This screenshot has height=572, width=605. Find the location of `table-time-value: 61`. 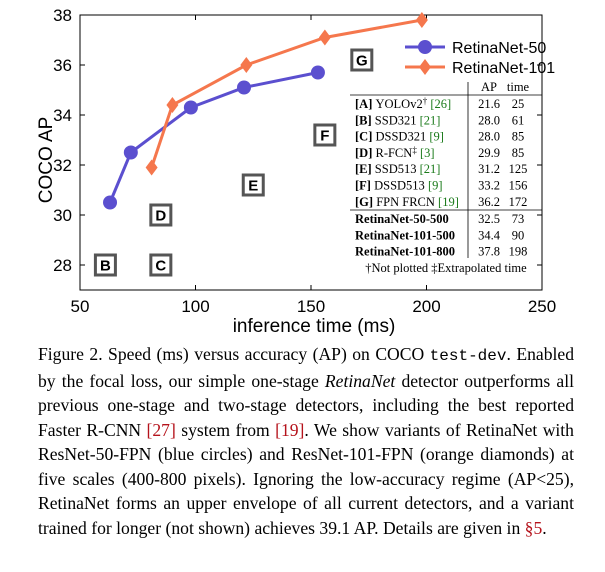

table-time-value: 61 is located at coordinates (518, 120).